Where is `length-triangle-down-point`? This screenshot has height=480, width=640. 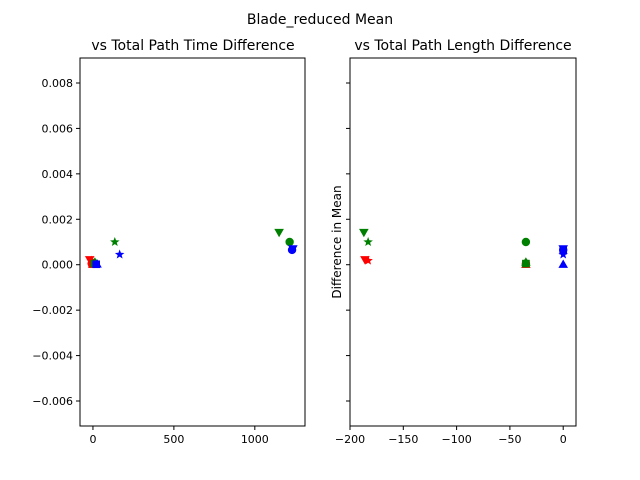 length-triangle-down-point is located at coordinates (364, 233).